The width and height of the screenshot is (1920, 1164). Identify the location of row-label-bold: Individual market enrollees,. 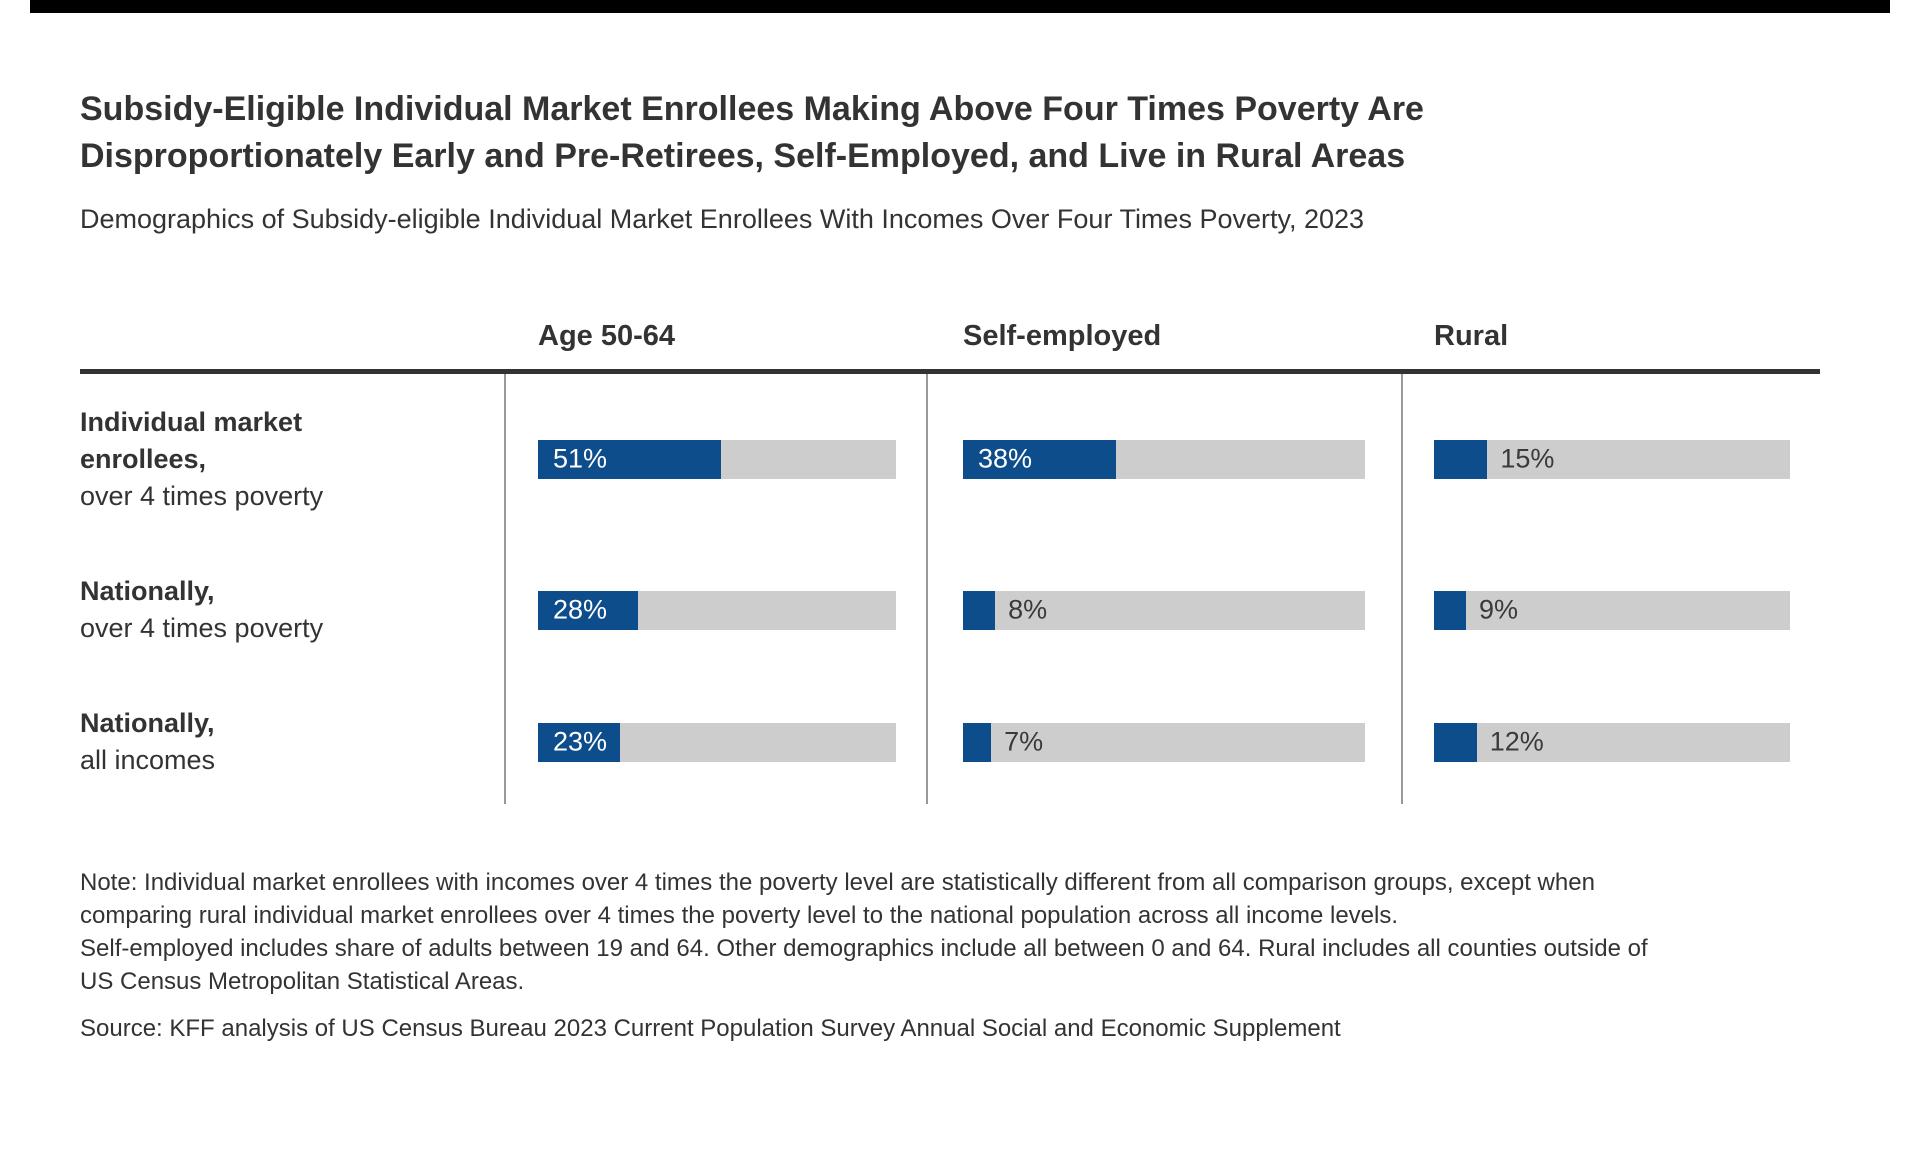
(191, 440).